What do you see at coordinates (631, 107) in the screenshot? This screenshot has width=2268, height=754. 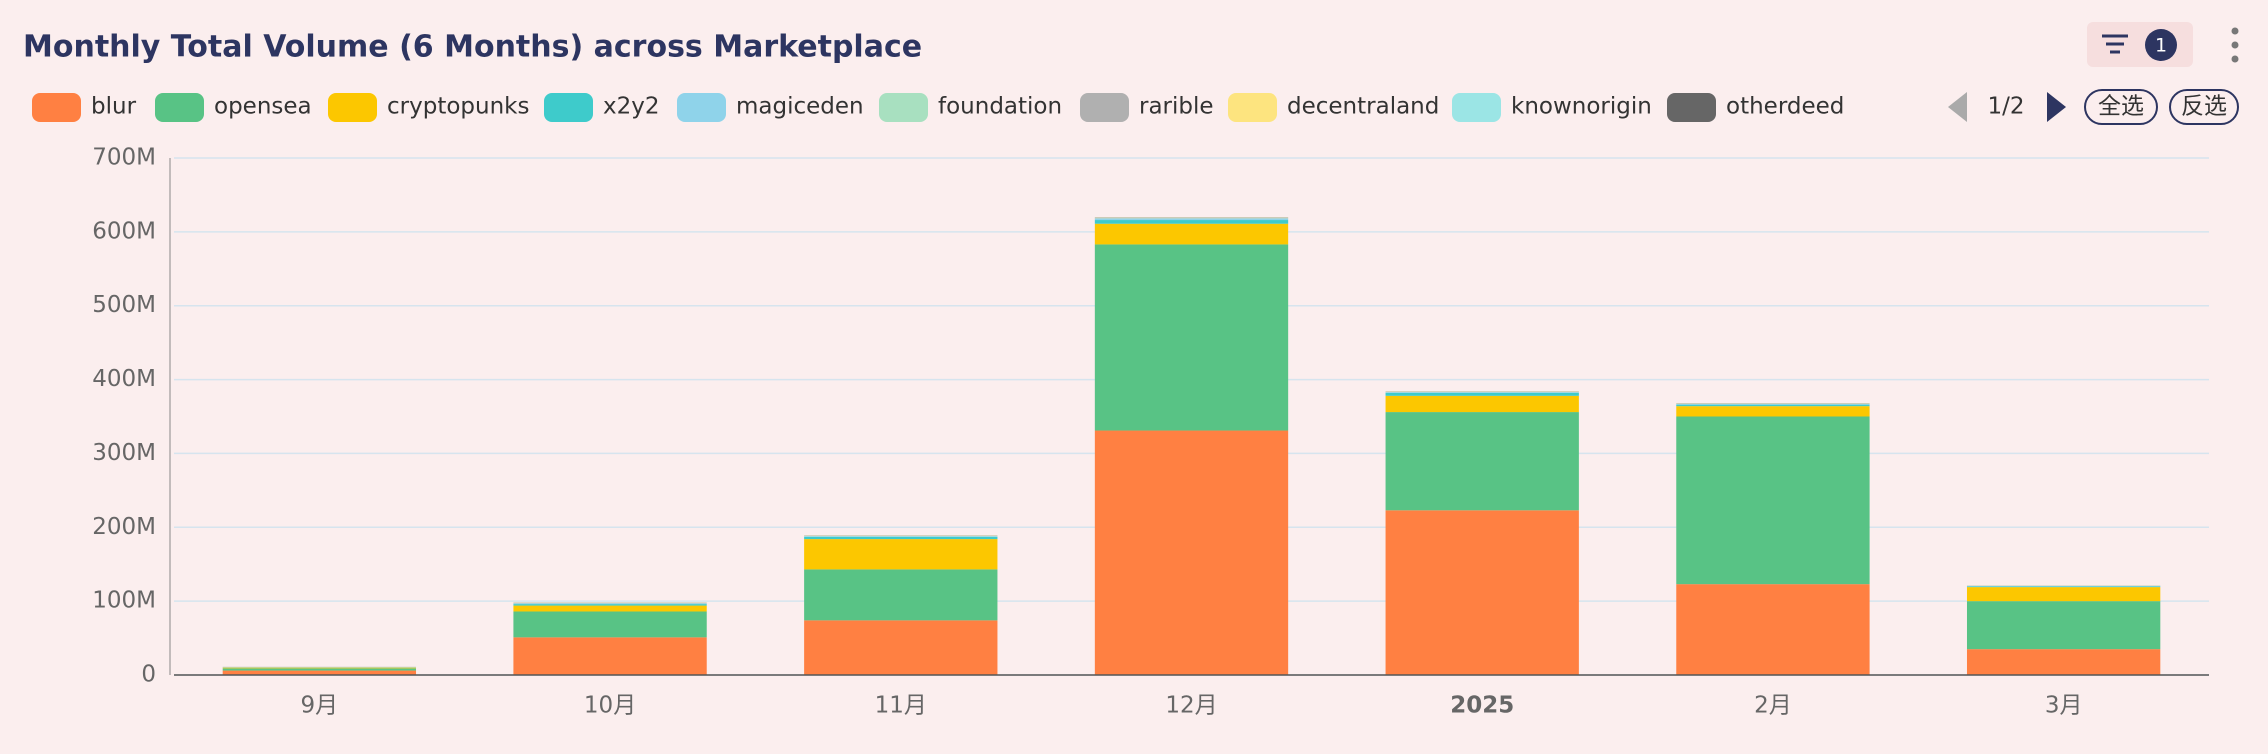 I see `legend-label: x2y2` at bounding box center [631, 107].